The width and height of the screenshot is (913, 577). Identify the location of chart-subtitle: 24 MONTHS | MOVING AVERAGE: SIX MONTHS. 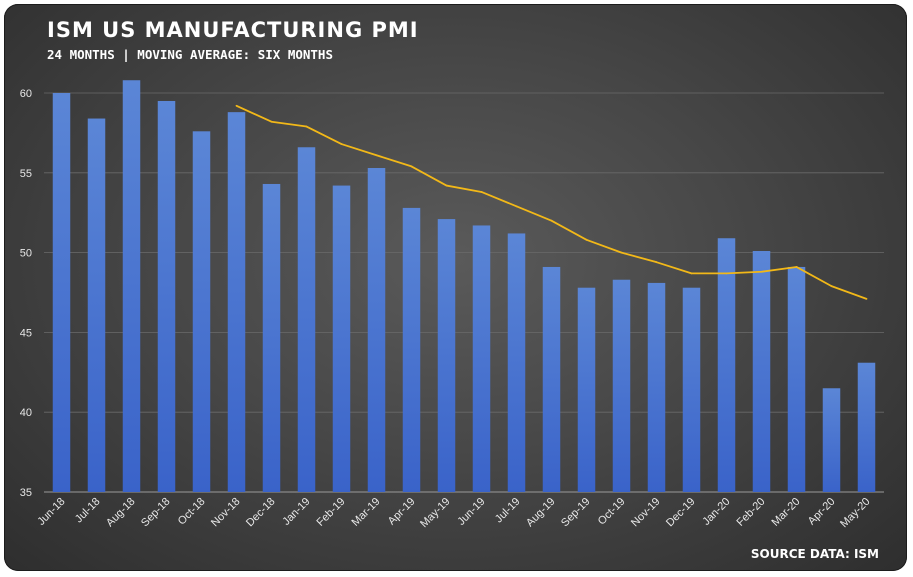
(190, 54).